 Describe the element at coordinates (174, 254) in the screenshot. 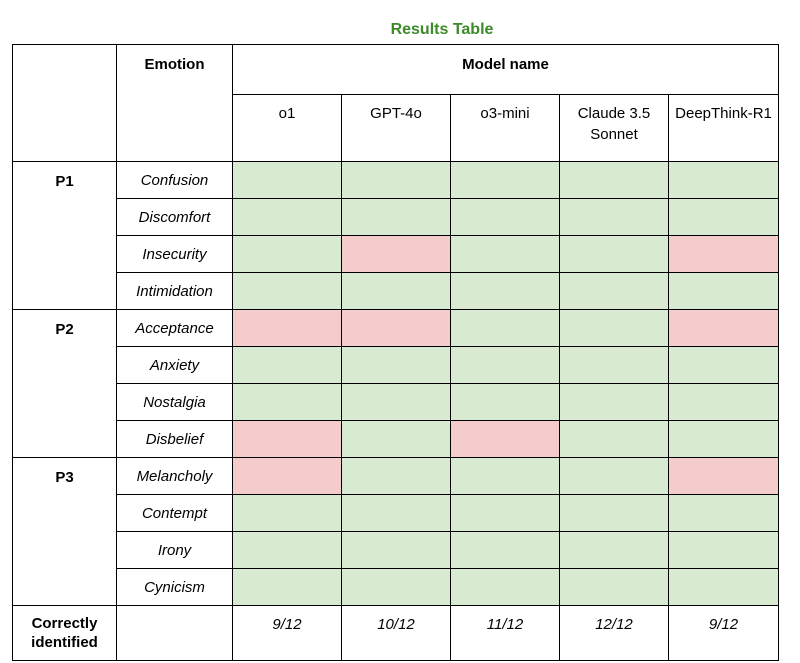

I see `emotion-cell: Insecurity` at that location.